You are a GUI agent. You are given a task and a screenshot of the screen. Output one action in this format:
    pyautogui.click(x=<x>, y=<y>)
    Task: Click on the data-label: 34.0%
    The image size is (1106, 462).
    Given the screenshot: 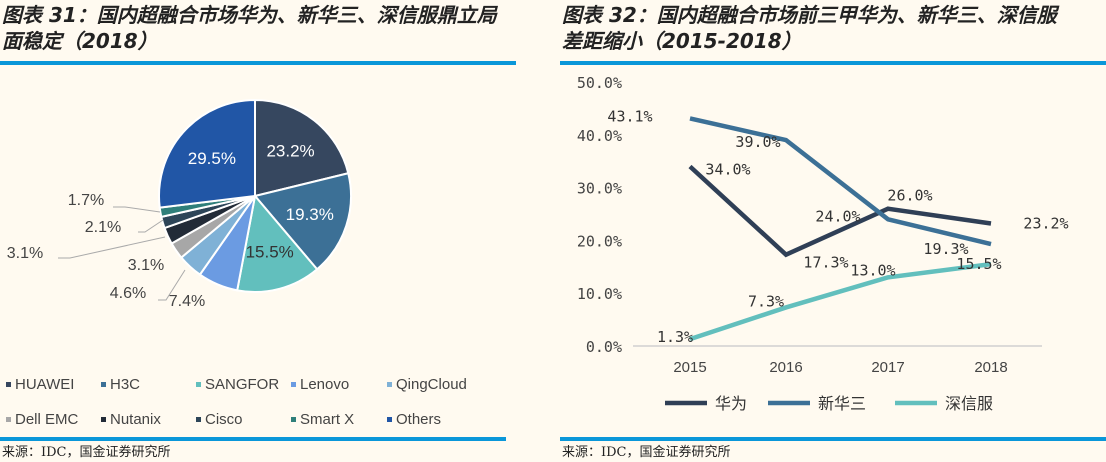 What is the action you would take?
    pyautogui.click(x=727, y=169)
    